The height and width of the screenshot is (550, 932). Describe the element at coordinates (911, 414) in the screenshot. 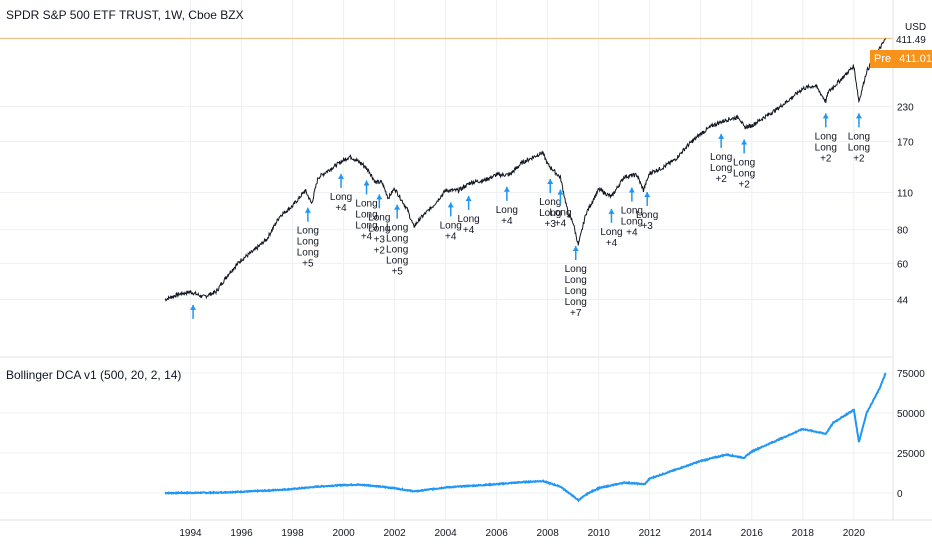

I see `indicator-tick-label: 50000` at that location.